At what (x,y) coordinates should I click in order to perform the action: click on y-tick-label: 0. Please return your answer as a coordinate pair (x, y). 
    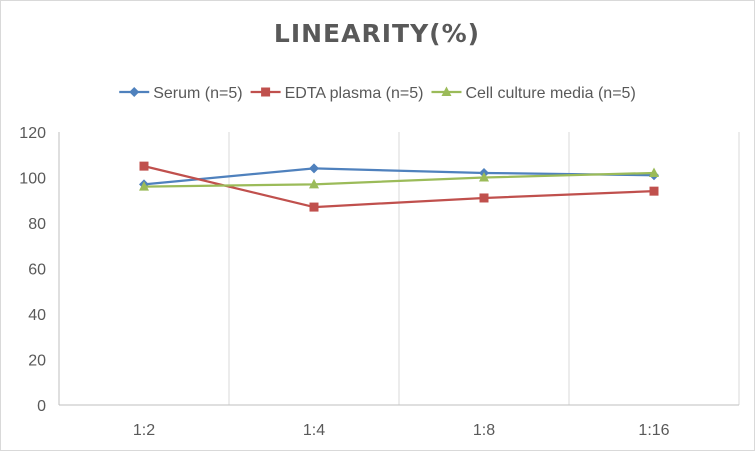
    Looking at the image, I should click on (41, 406).